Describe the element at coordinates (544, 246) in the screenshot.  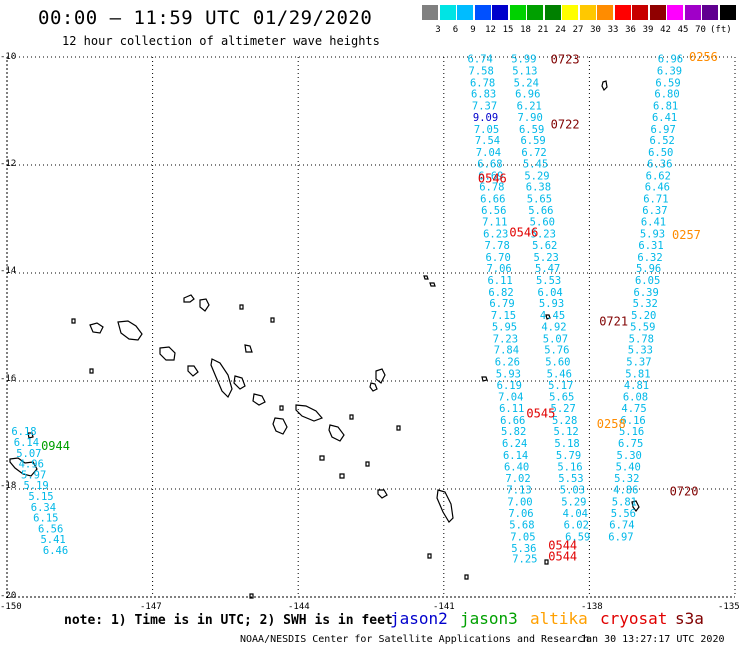
I see `wave-height-value: 5.62` at that location.